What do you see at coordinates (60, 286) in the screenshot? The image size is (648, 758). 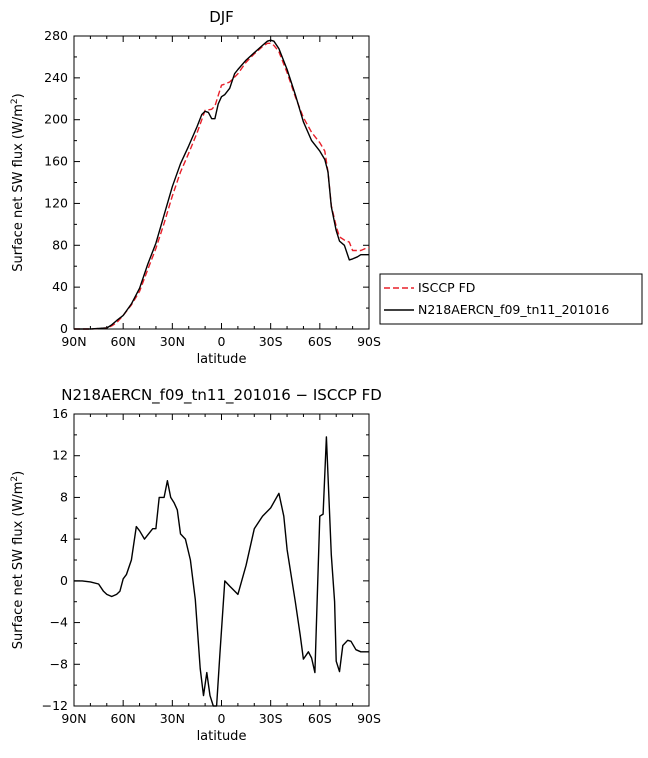 I see `y-tick-label: 40` at bounding box center [60, 286].